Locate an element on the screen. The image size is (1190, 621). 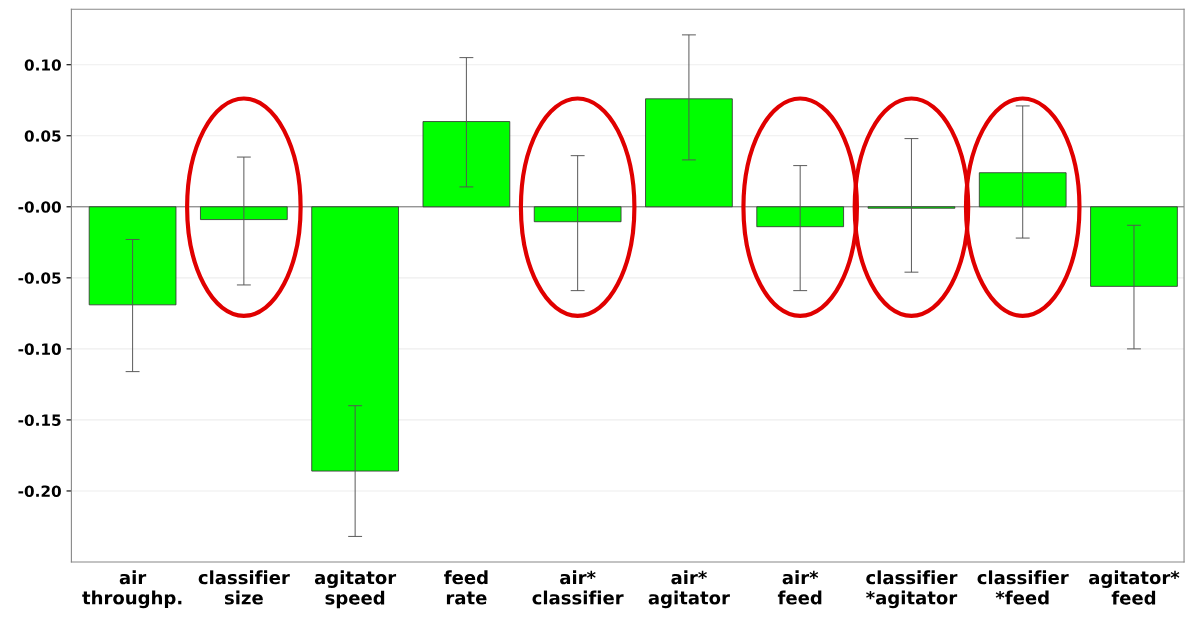
y-tick-label: -0.15 is located at coordinates (39, 420).